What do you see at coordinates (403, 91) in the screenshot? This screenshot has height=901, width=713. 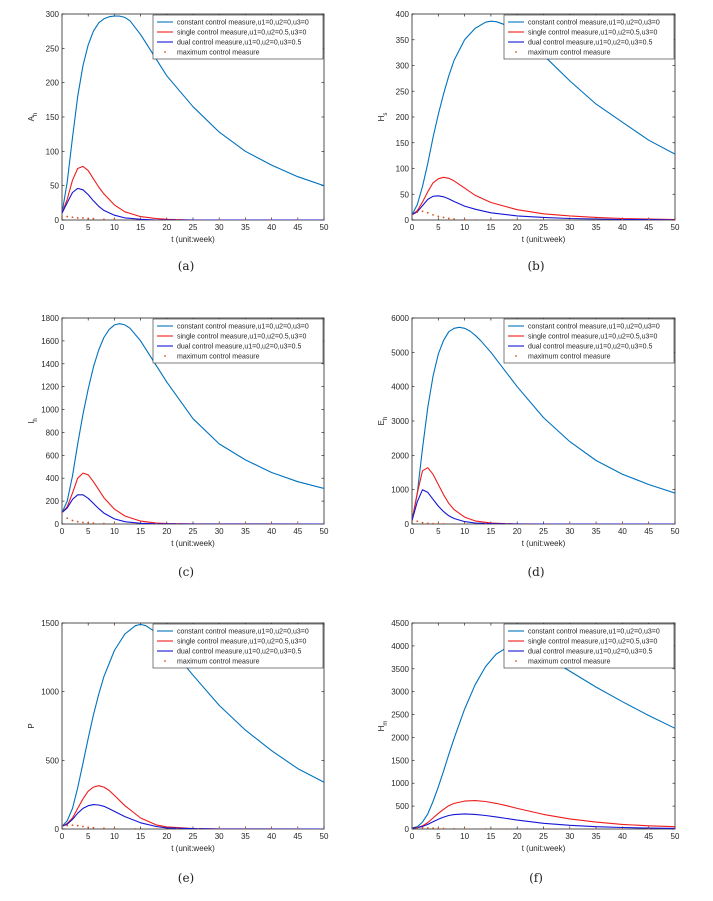 I see `y-tick-label: 250` at bounding box center [403, 91].